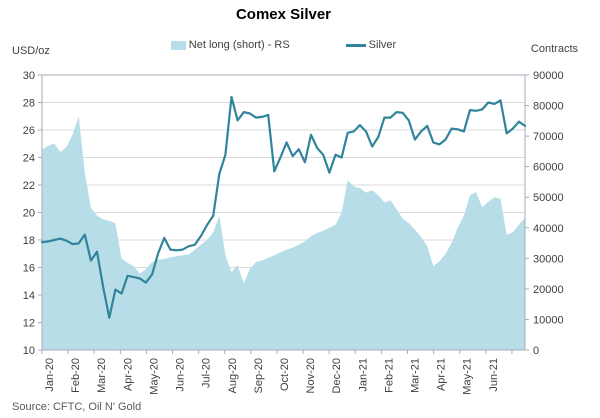 The image size is (600, 418). What do you see at coordinates (50, 375) in the screenshot?
I see `svg-text: Jan-20` at bounding box center [50, 375].